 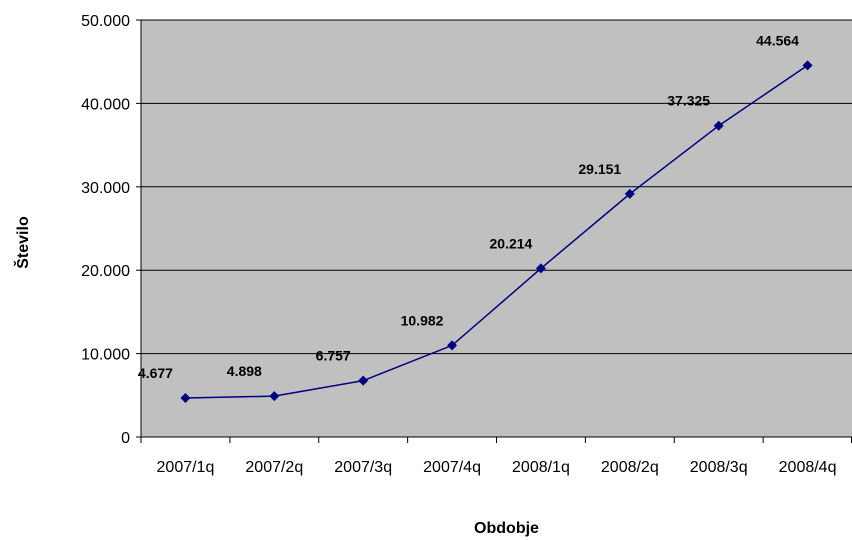 I want to click on x-axis-title: Obdobje, so click(x=506, y=528).